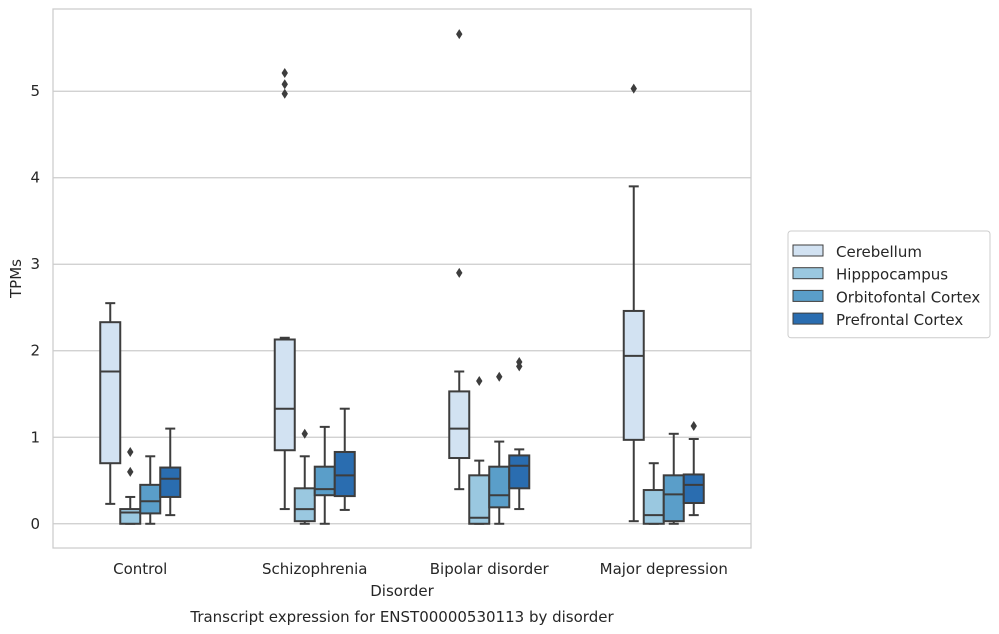  I want to click on x-tick-label: Control, so click(140, 569).